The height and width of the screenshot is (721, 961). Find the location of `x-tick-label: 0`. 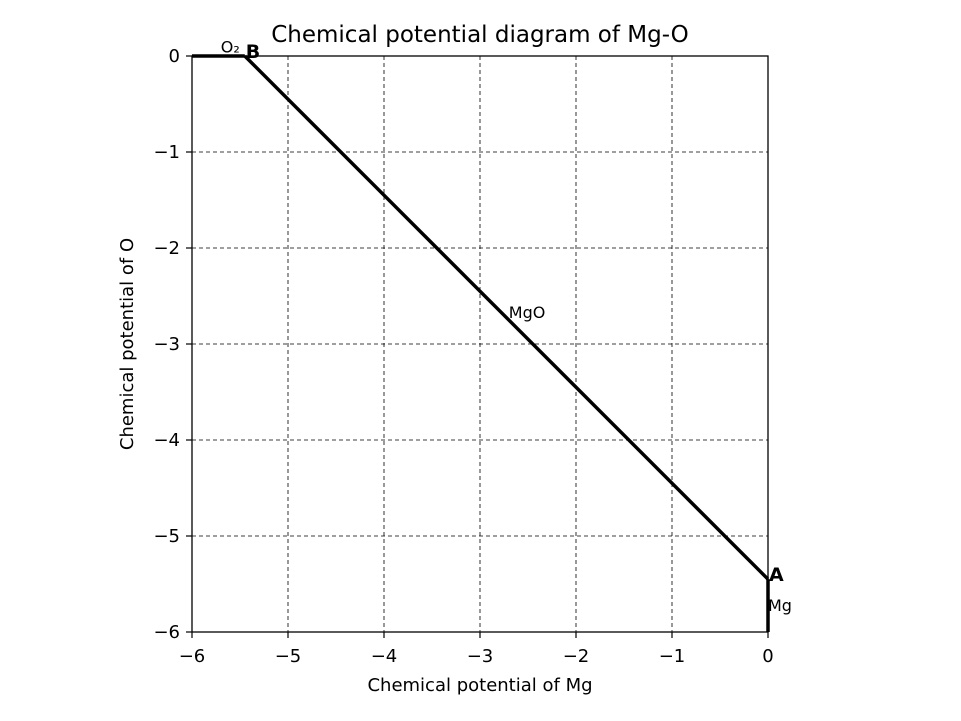

x-tick-label: 0 is located at coordinates (767, 656).